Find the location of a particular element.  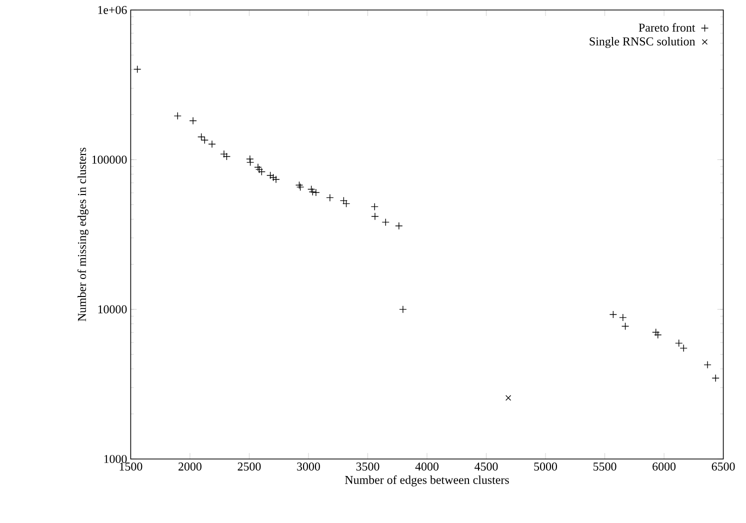

y-axis-title: Number of missing edges in clusters is located at coordinates (82, 235).